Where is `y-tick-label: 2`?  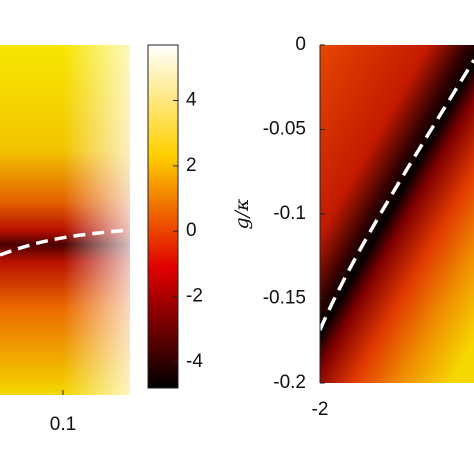
y-tick-label: 2 is located at coordinates (191, 165).